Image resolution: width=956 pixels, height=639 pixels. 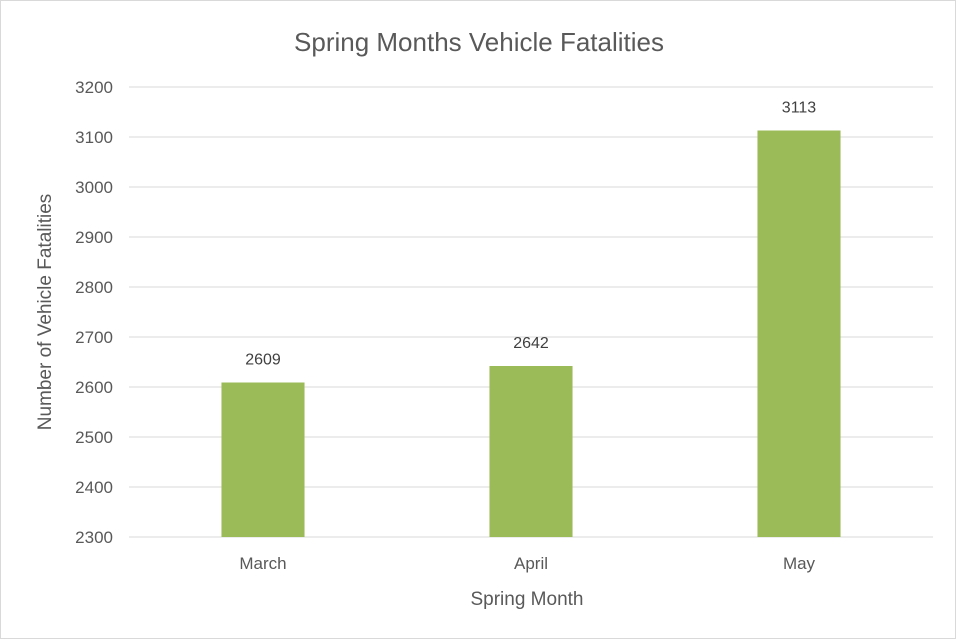 What do you see at coordinates (94, 187) in the screenshot?
I see `y-tick-label: 3000` at bounding box center [94, 187].